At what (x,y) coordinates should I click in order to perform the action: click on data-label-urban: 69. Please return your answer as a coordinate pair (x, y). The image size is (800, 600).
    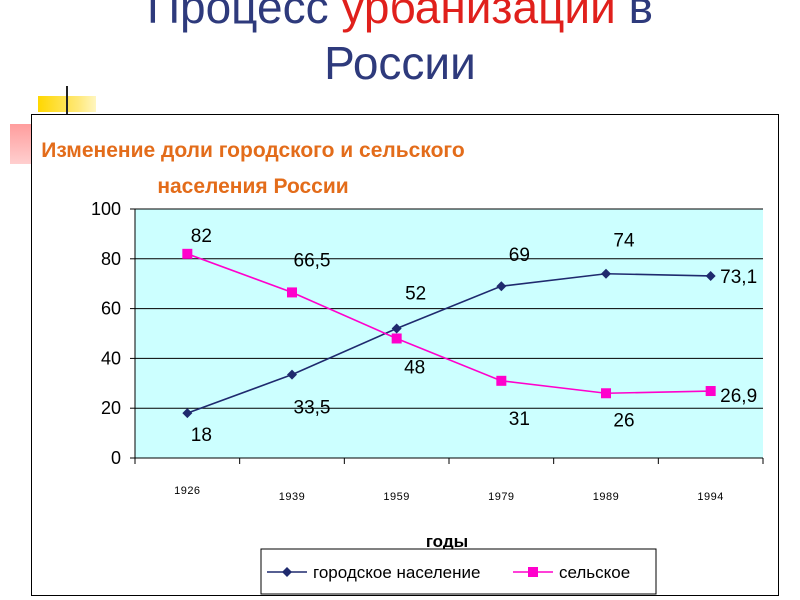
    Looking at the image, I should click on (519, 255).